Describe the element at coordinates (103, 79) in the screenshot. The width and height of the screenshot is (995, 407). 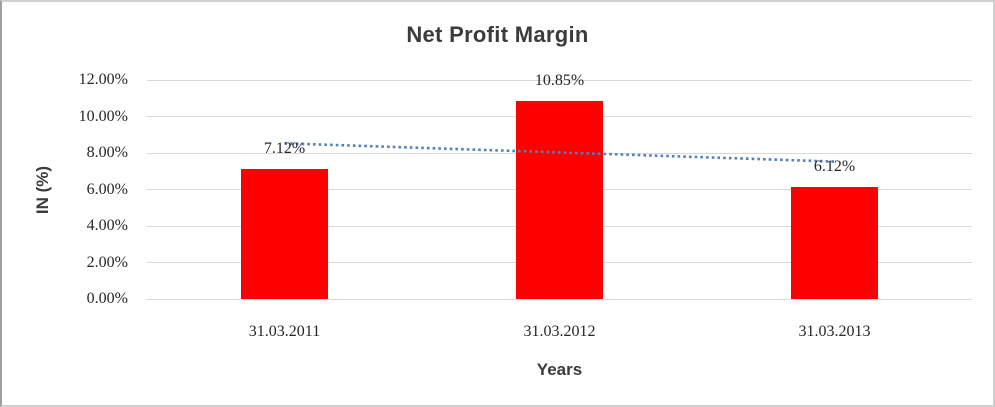
I see `y-tick-label: 12.00%` at that location.